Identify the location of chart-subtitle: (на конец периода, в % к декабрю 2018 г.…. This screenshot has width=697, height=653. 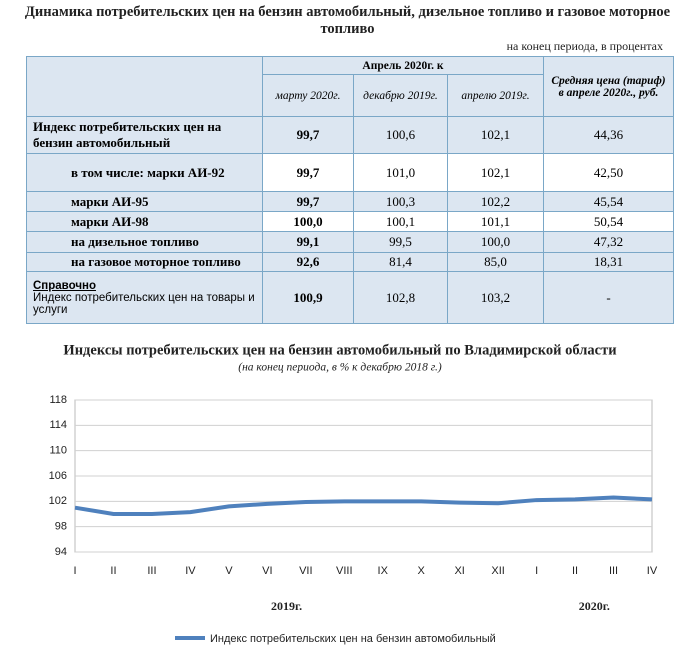
(340, 368).